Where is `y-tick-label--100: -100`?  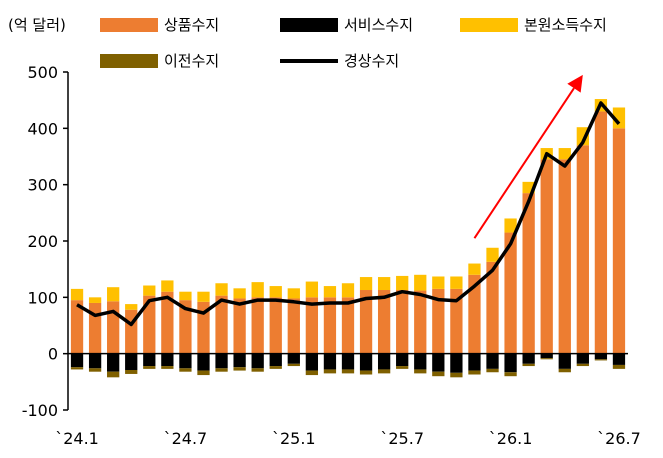 y-tick-label--100: -100 is located at coordinates (40, 410).